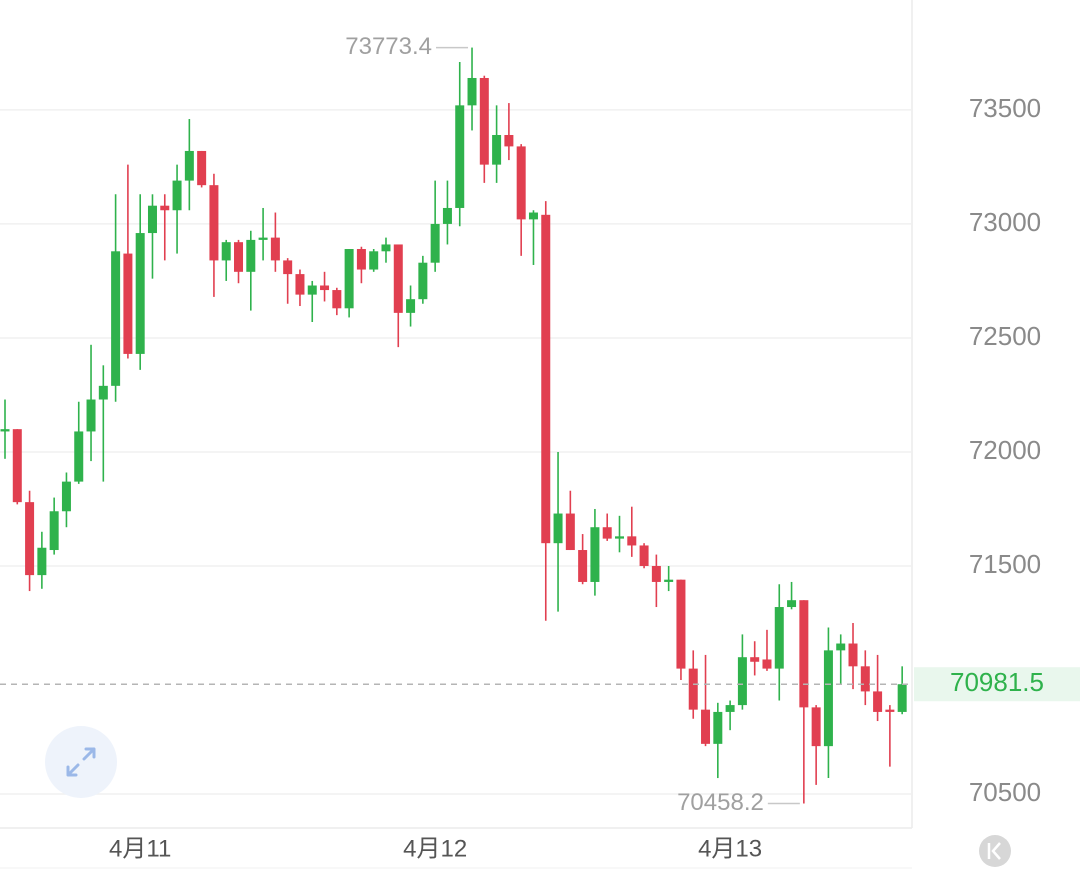 The image size is (1080, 879). What do you see at coordinates (1005, 222) in the screenshot?
I see `y-tick-label: 73000` at bounding box center [1005, 222].